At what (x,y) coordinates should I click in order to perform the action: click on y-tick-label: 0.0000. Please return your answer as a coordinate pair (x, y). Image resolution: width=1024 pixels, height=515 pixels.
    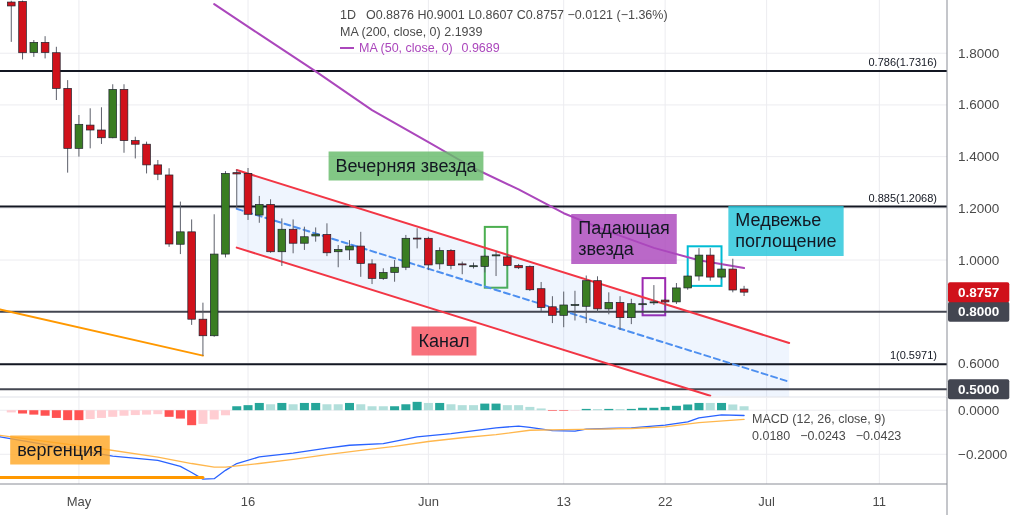
    Looking at the image, I should click on (979, 410).